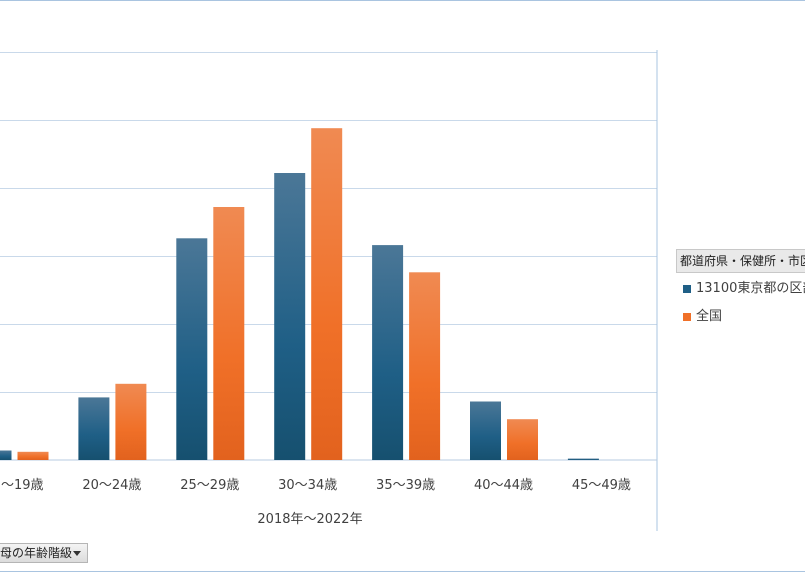 The image size is (805, 575). Describe the element at coordinates (750, 288) in the screenshot. I see `legend-label-series-1: 13100東京都の区部` at that location.